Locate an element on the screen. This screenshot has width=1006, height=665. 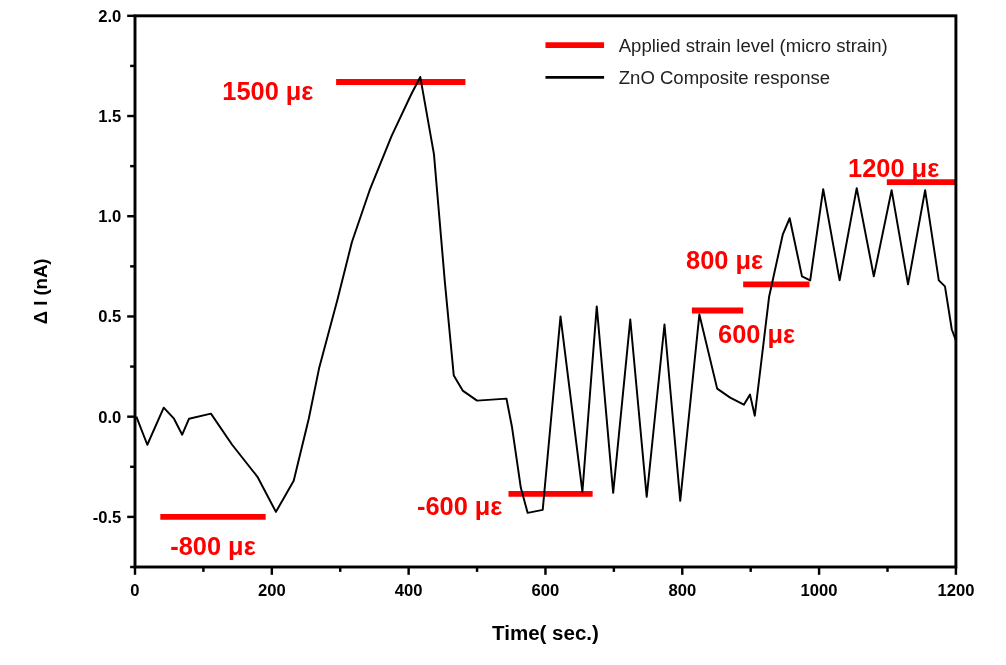
y-tick-label: 0.5 is located at coordinates (110, 317).